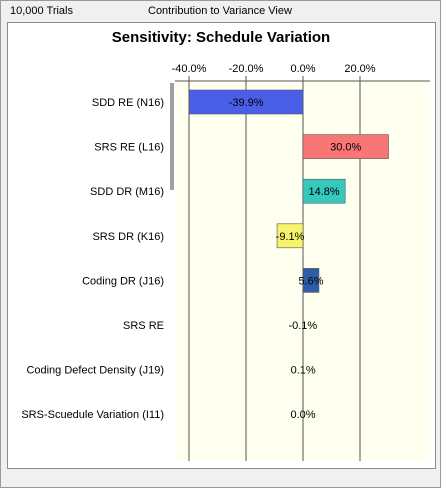 This screenshot has height=488, width=441. Describe the element at coordinates (359, 69) in the screenshot. I see `x-tick-label: 20.0%` at that location.